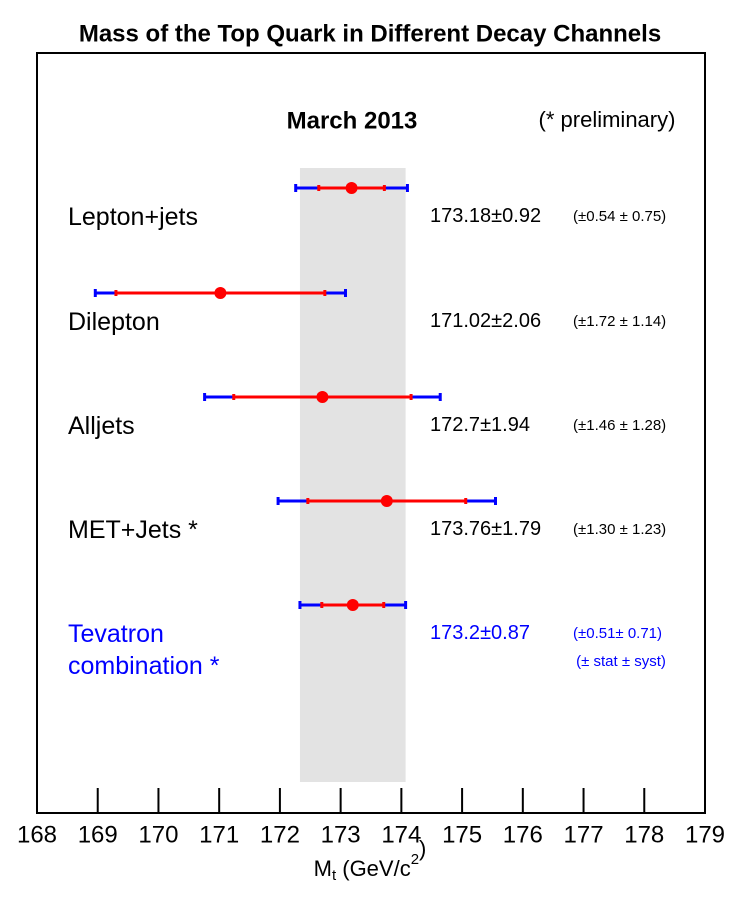 This screenshot has width=741, height=904. I want to click on total-error-label: ±0.92, so click(516, 216).